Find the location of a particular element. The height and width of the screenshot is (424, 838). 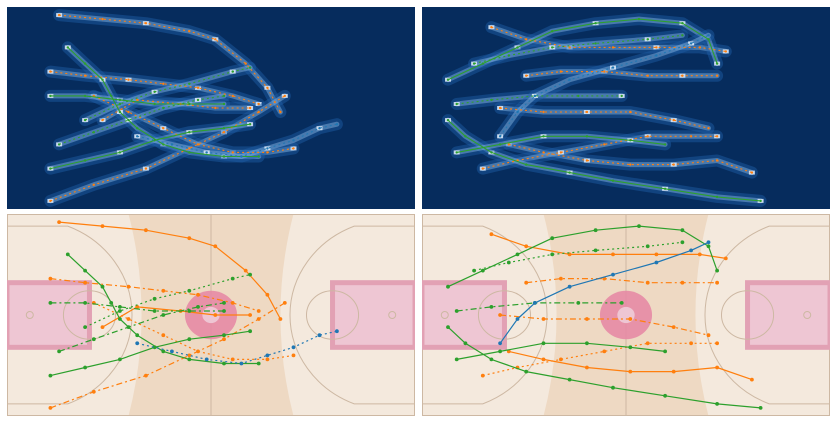

ball-trajectory is located at coordinates (604, 292).